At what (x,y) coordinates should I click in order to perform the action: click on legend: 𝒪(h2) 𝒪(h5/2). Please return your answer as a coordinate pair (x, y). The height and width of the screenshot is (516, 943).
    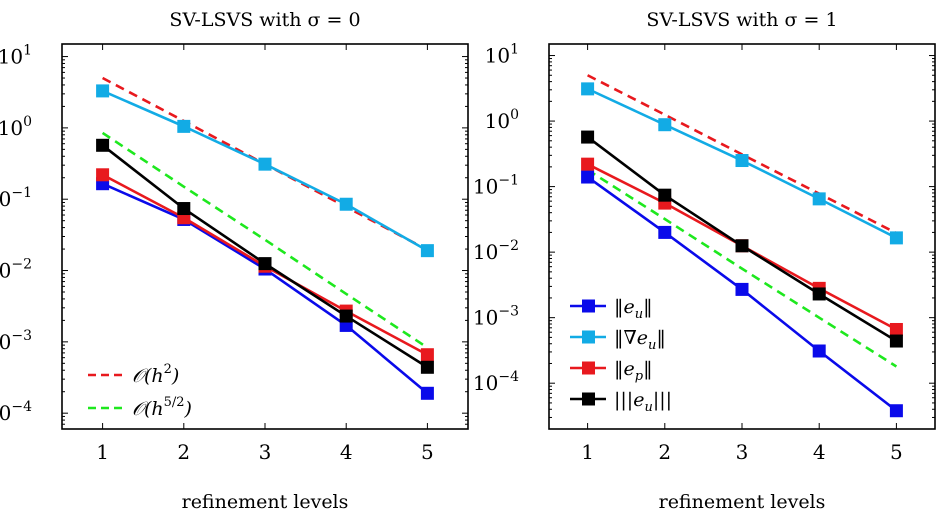
    Looking at the image, I should click on (140, 391).